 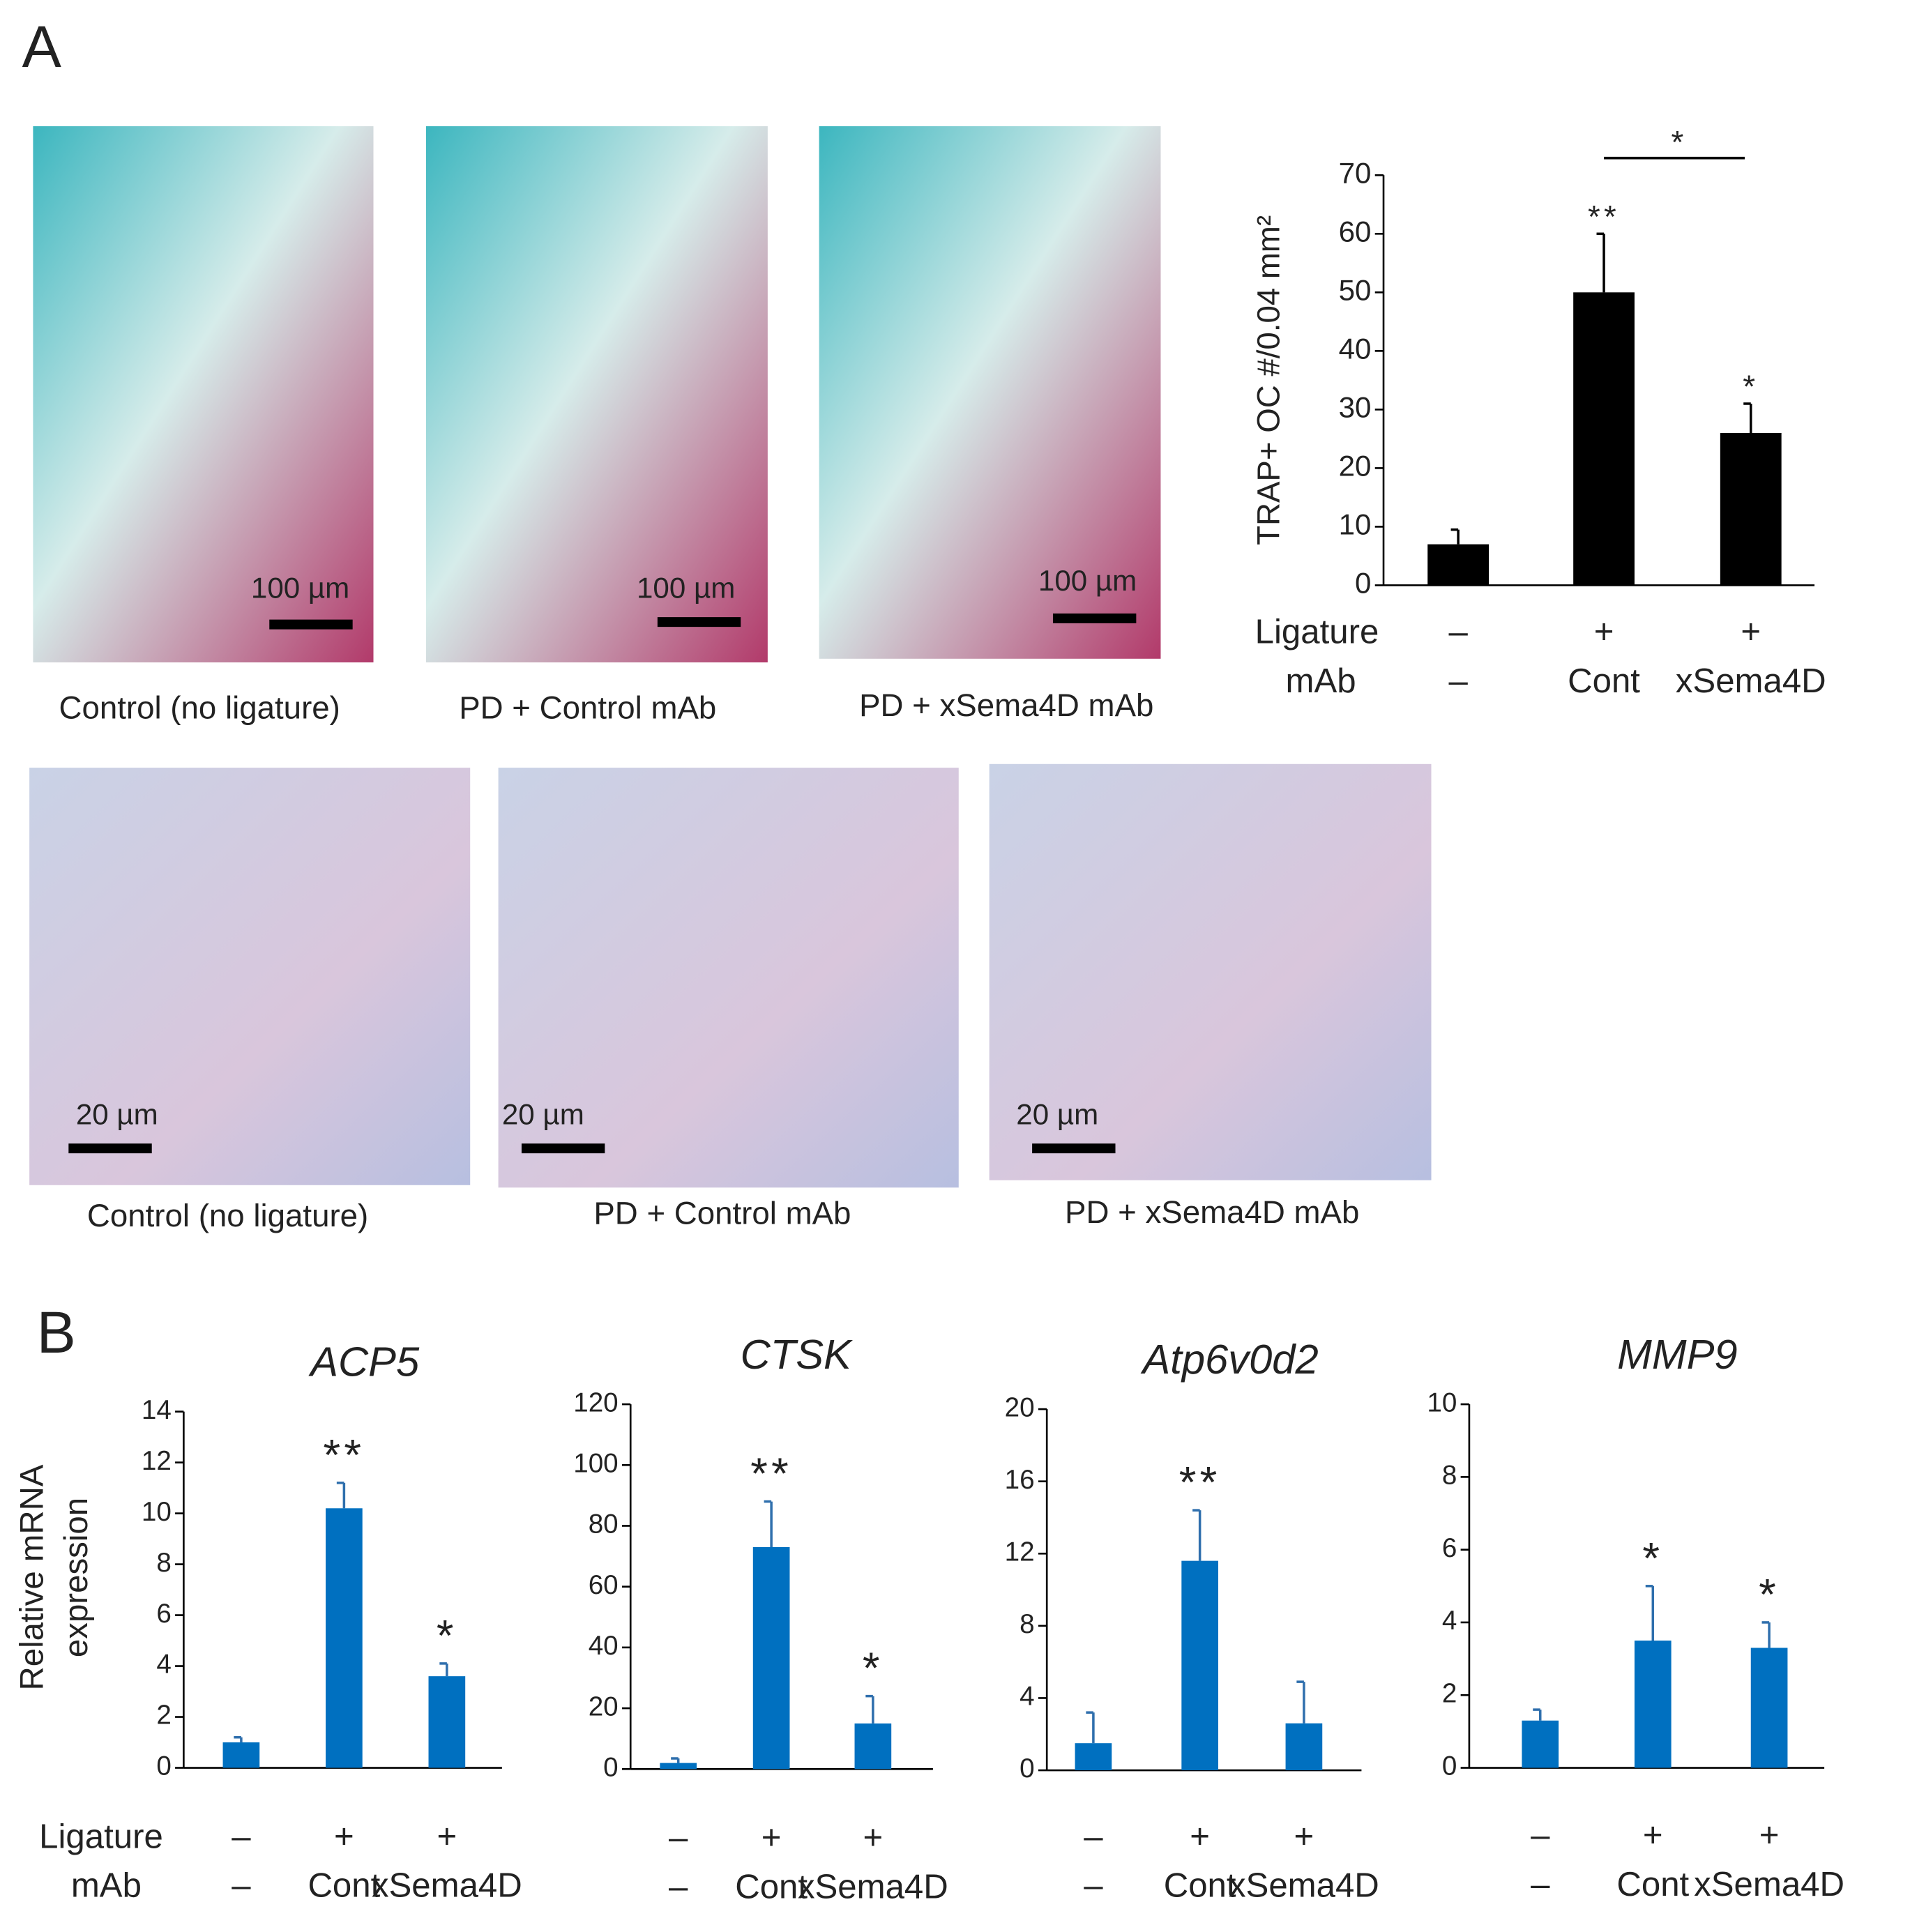 I want to click on y-tick-label: 12, so click(x=1020, y=1552).